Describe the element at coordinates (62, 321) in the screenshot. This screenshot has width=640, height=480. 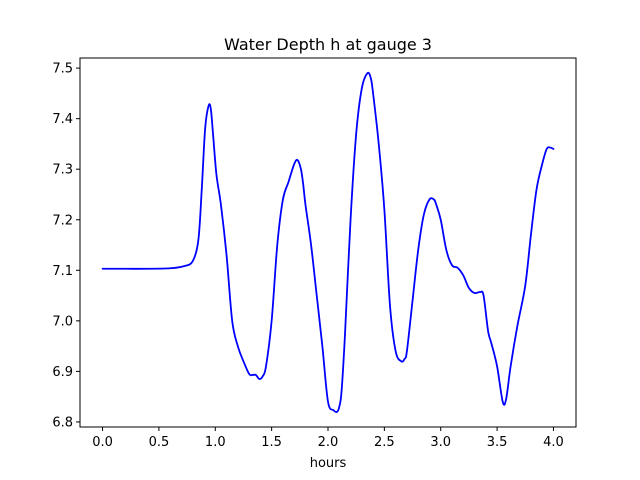
I see `y-tick-label: 7.0` at that location.